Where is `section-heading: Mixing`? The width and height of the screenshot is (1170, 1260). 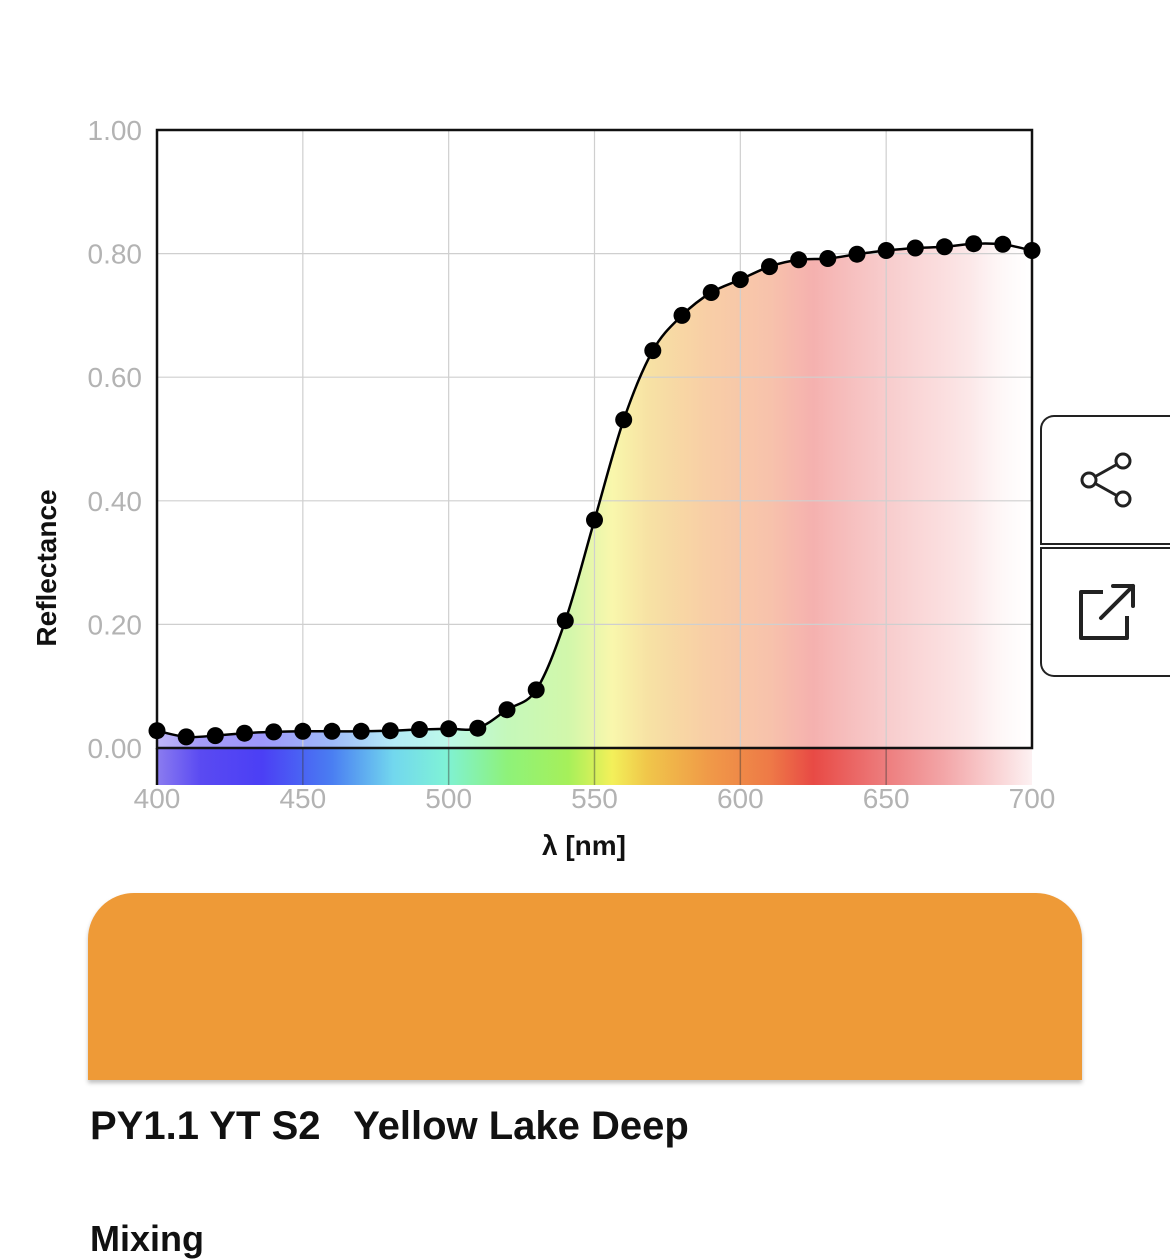
section-heading: Mixing is located at coordinates (147, 1238).